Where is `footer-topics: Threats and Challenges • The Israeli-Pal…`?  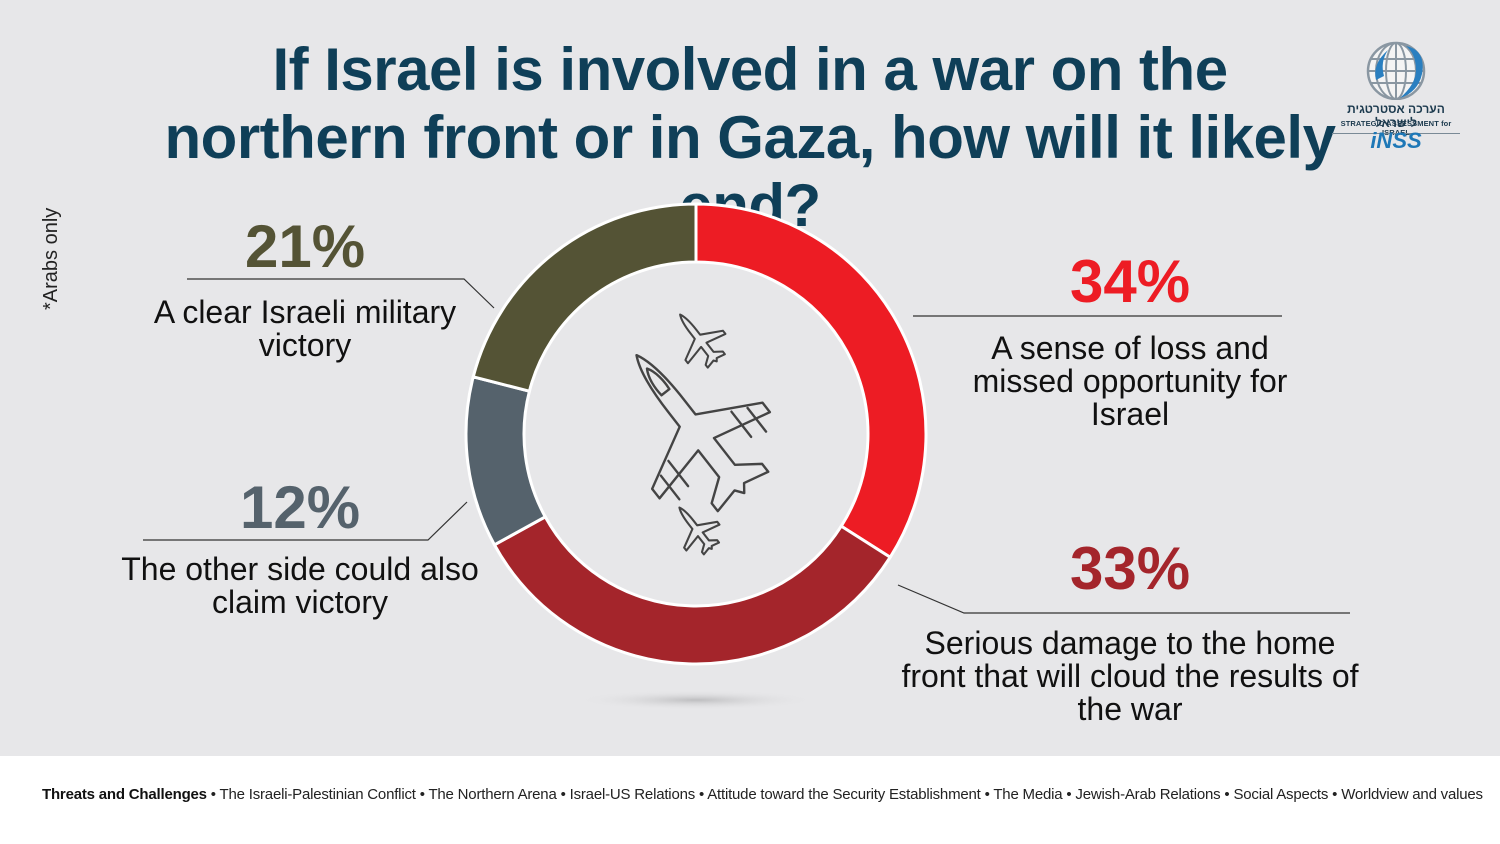 footer-topics: Threats and Challenges • The Israeli-Pal… is located at coordinates (762, 794).